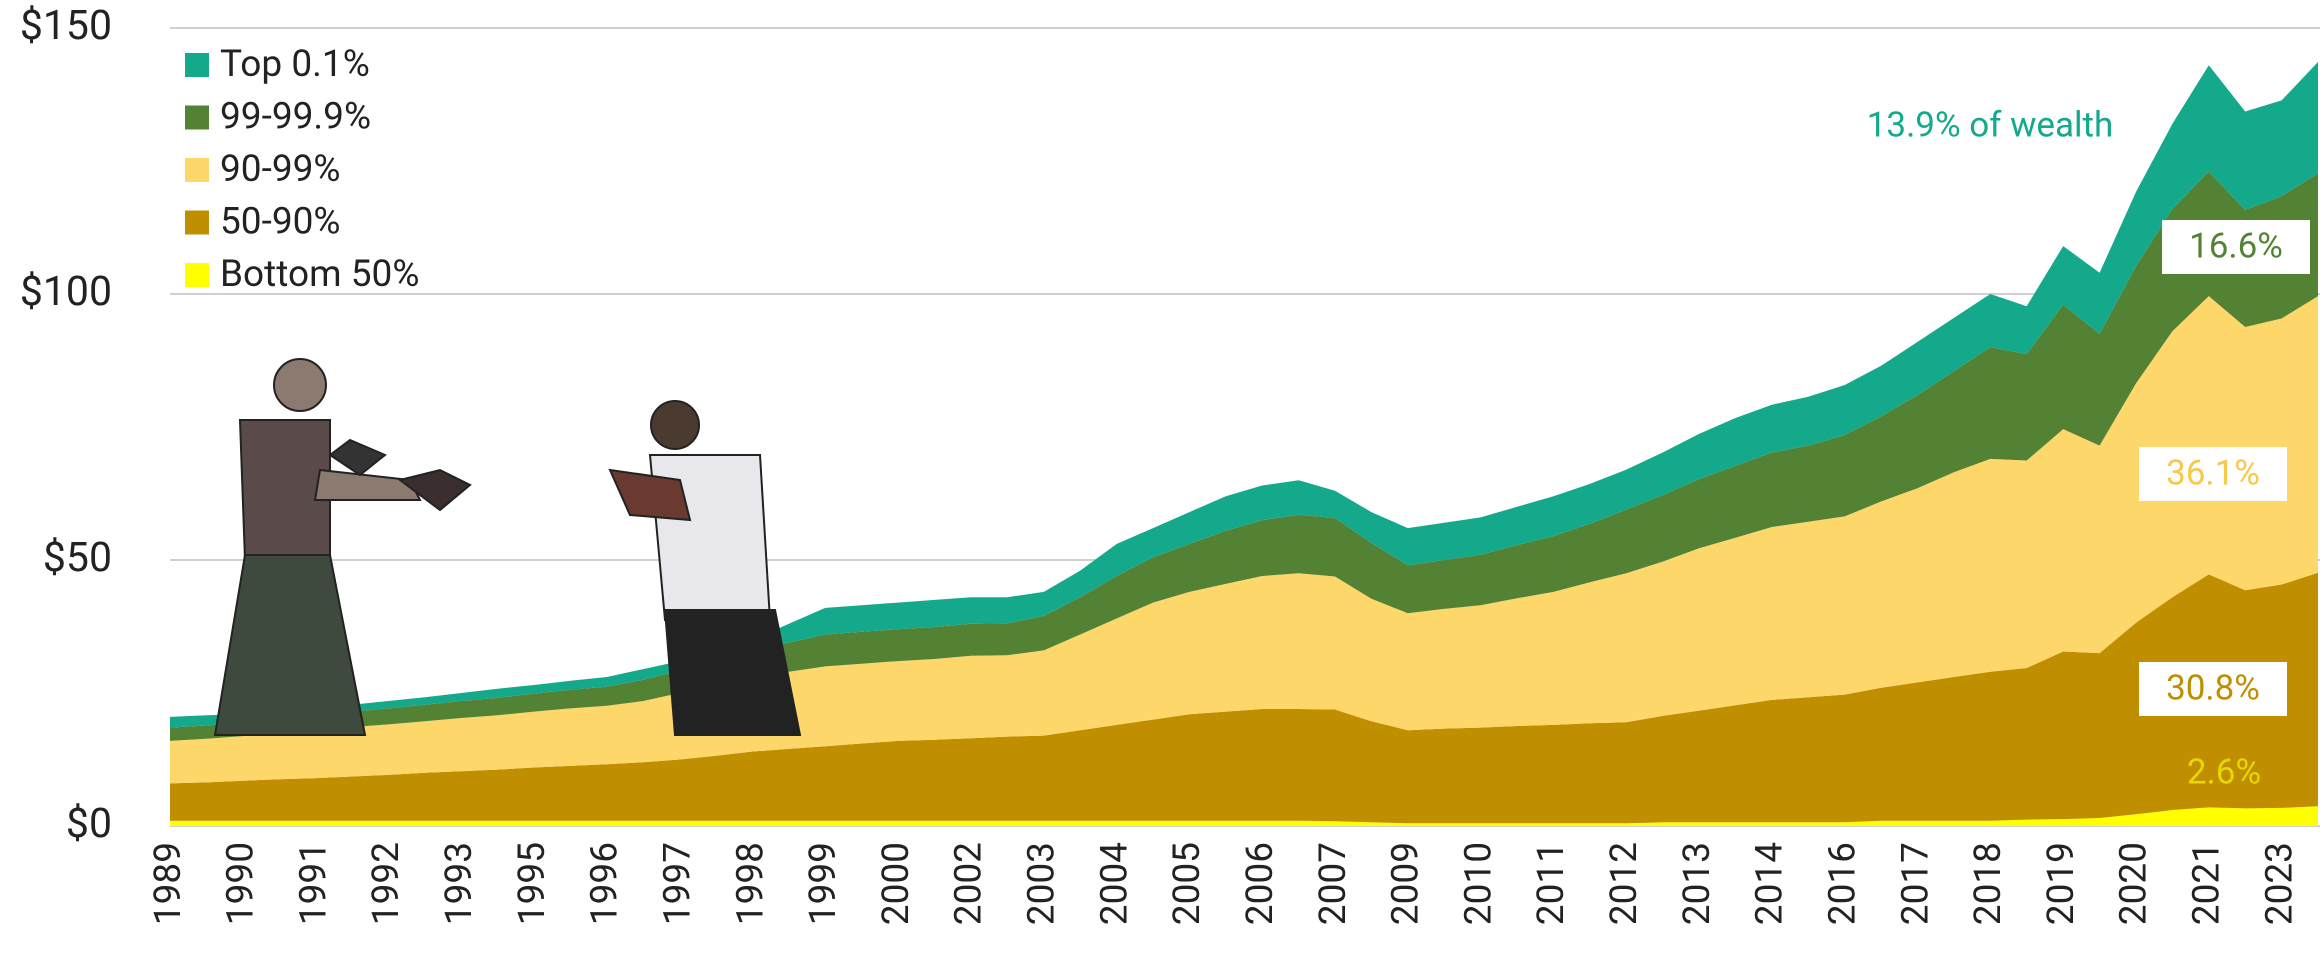 The width and height of the screenshot is (2320, 964). I want to click on legend-label: Top 0.1%, so click(295, 64).